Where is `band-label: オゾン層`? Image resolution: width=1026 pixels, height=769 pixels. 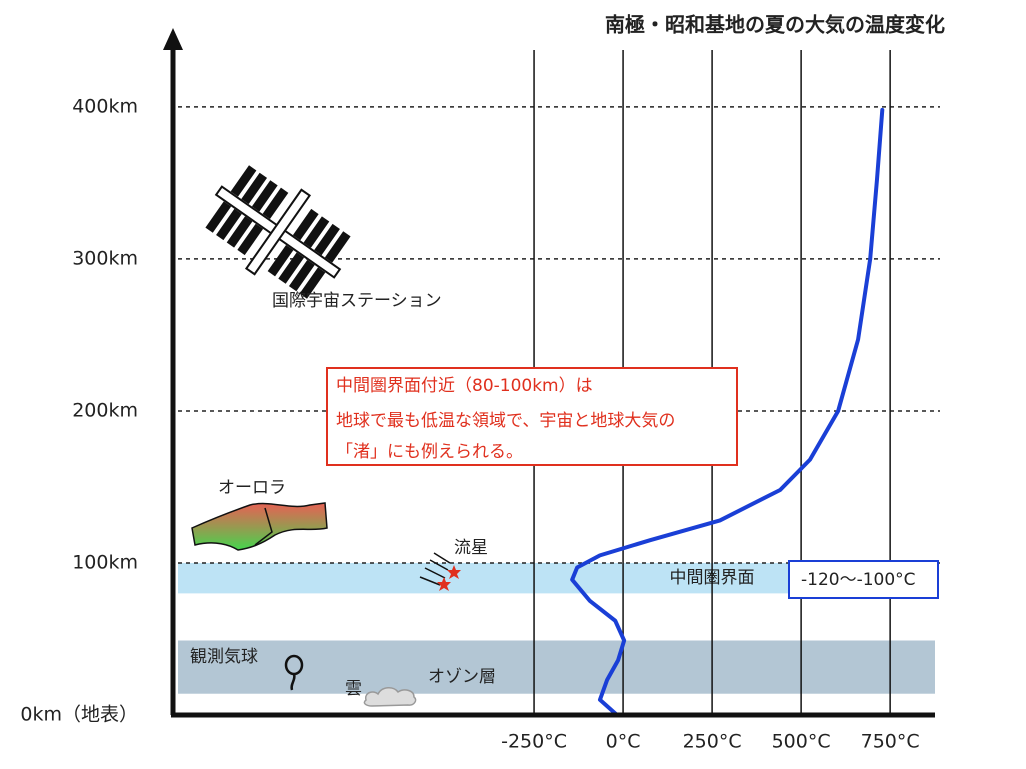
band-label: オゾン層 is located at coordinates (462, 677).